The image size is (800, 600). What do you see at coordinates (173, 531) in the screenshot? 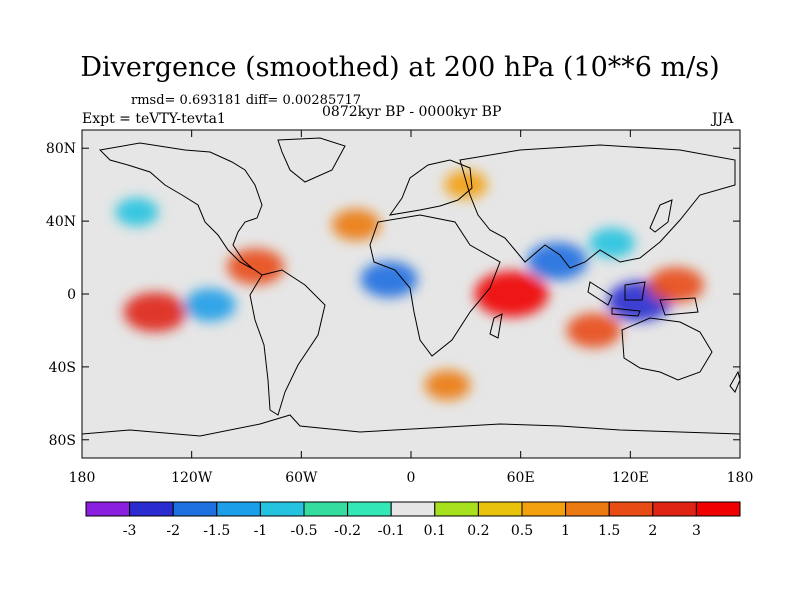
I see `colorbar-label: -2` at bounding box center [173, 531].